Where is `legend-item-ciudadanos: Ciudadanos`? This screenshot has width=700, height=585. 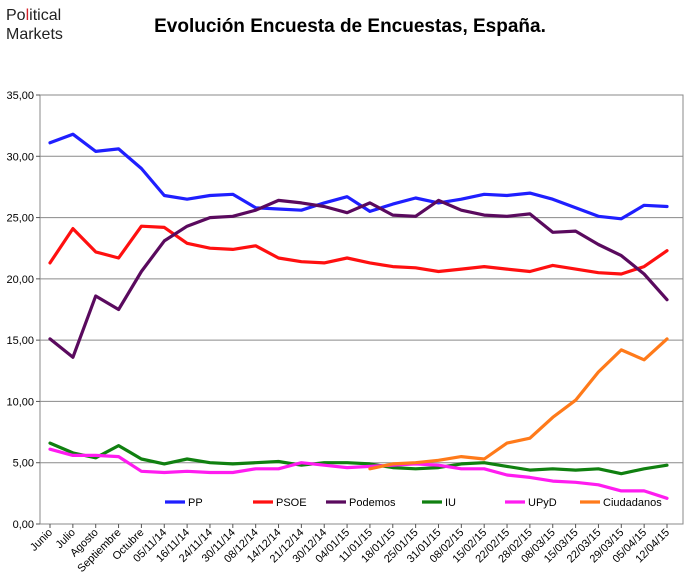
legend-item-ciudadanos: Ciudadanos is located at coordinates (621, 503).